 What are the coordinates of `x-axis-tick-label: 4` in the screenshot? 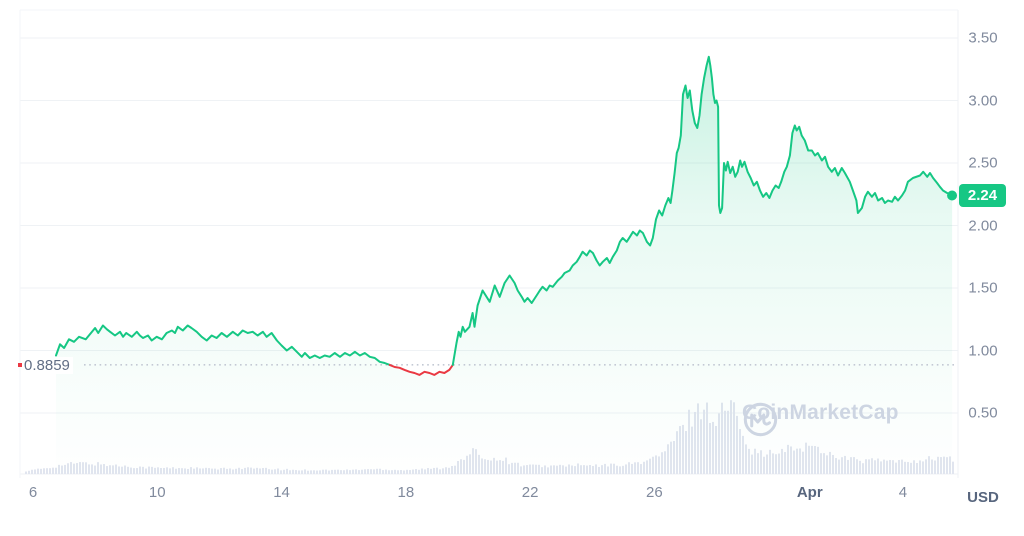 It's located at (903, 492).